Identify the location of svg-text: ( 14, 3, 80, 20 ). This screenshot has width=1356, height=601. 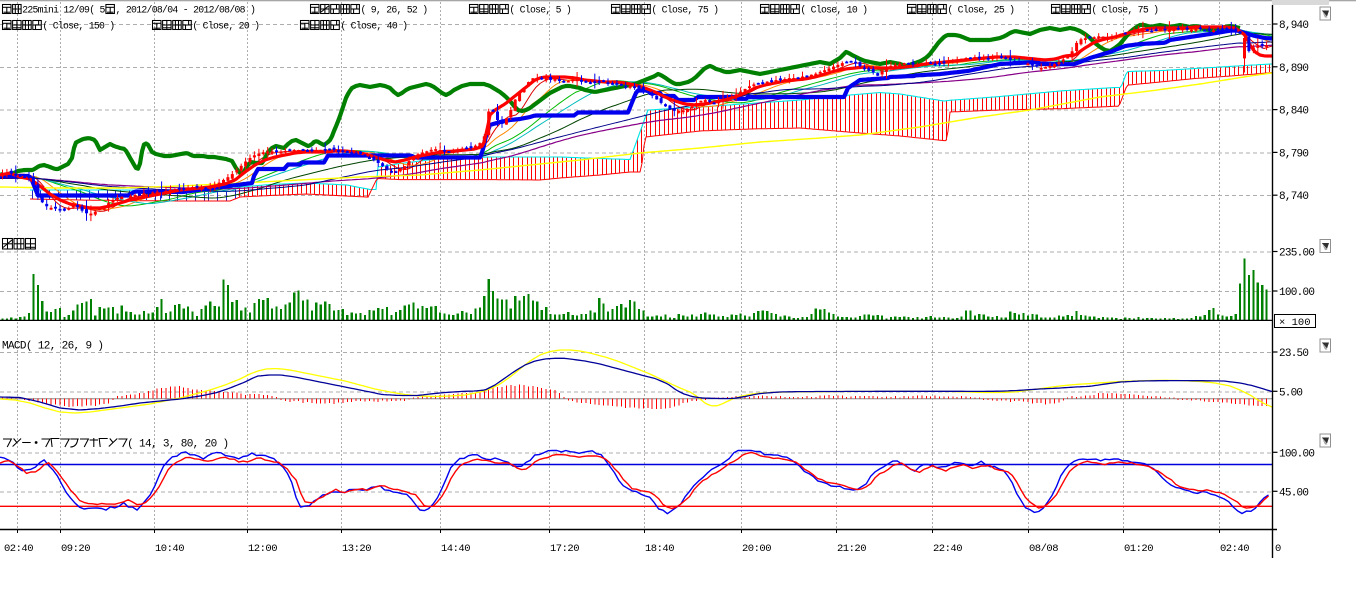
(178, 444).